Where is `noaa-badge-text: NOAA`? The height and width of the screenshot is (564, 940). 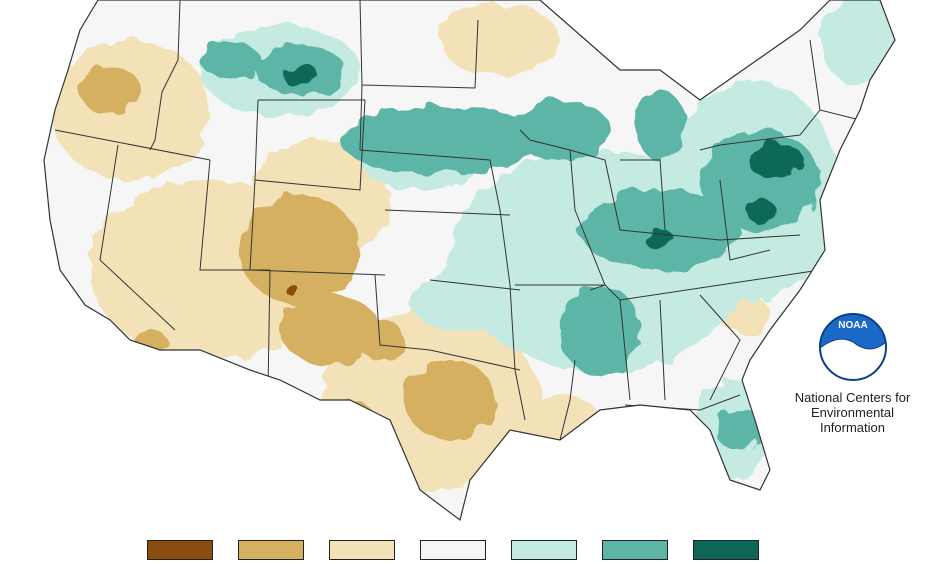 noaa-badge-text: NOAA is located at coordinates (852, 325).